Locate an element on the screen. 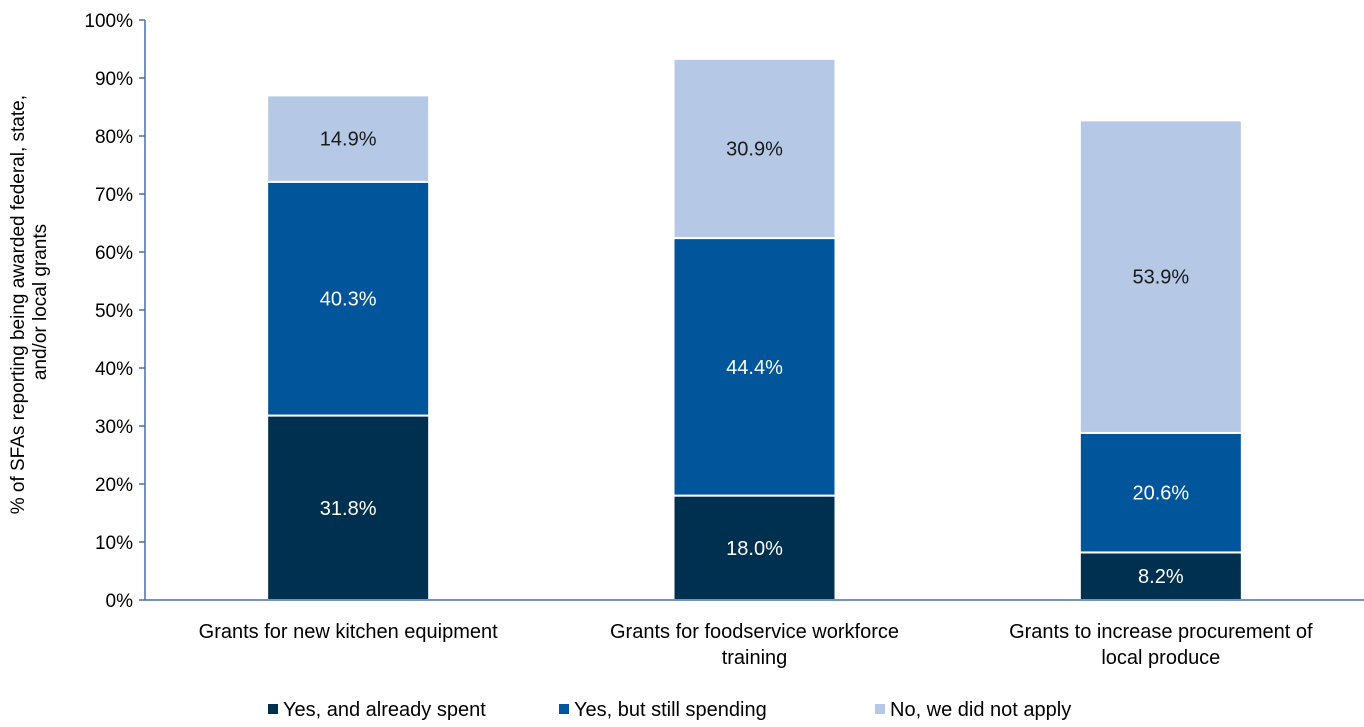 This screenshot has height=727, width=1364. category-label: Grants for new kitchen equipment is located at coordinates (348, 632).